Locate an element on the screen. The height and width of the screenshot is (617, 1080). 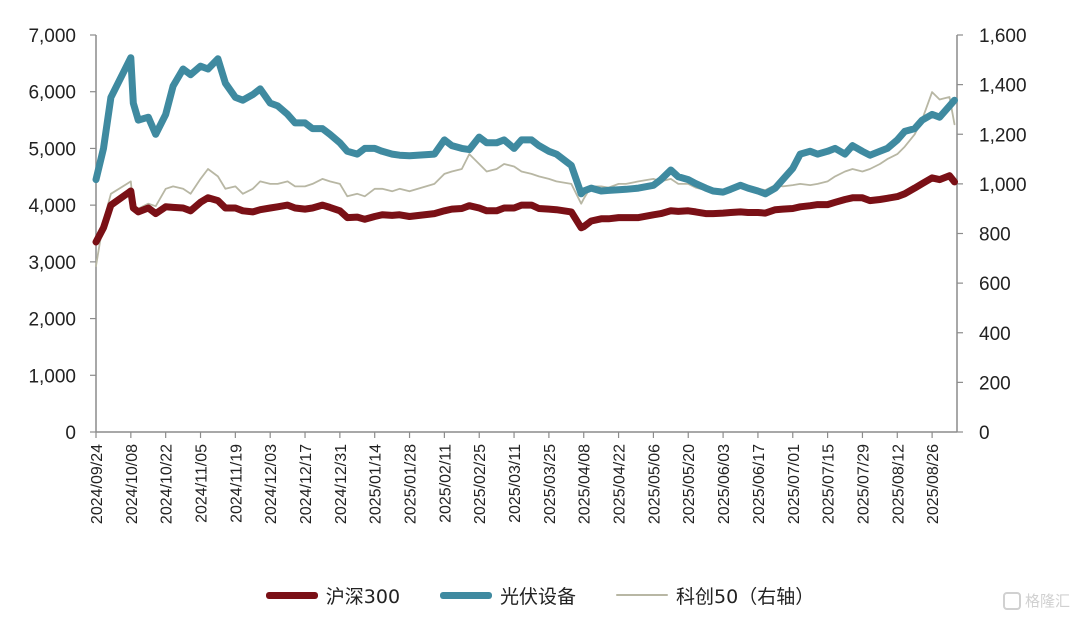
y-left-tick-label: 2,000 is located at coordinates (52, 320).